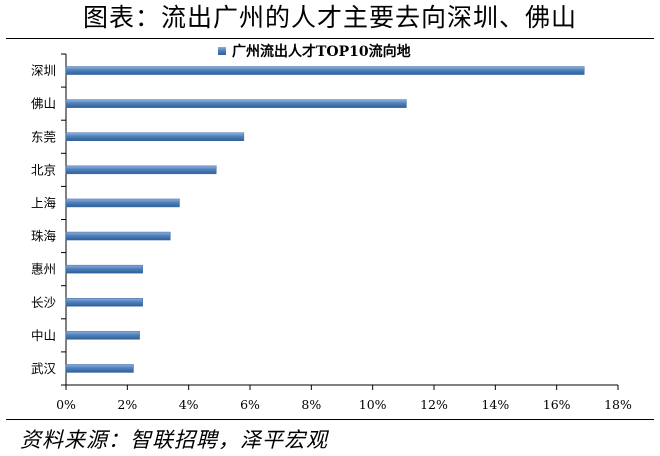 The image size is (660, 456). Describe the element at coordinates (43, 70) in the screenshot. I see `y-category-label: 深圳` at that location.